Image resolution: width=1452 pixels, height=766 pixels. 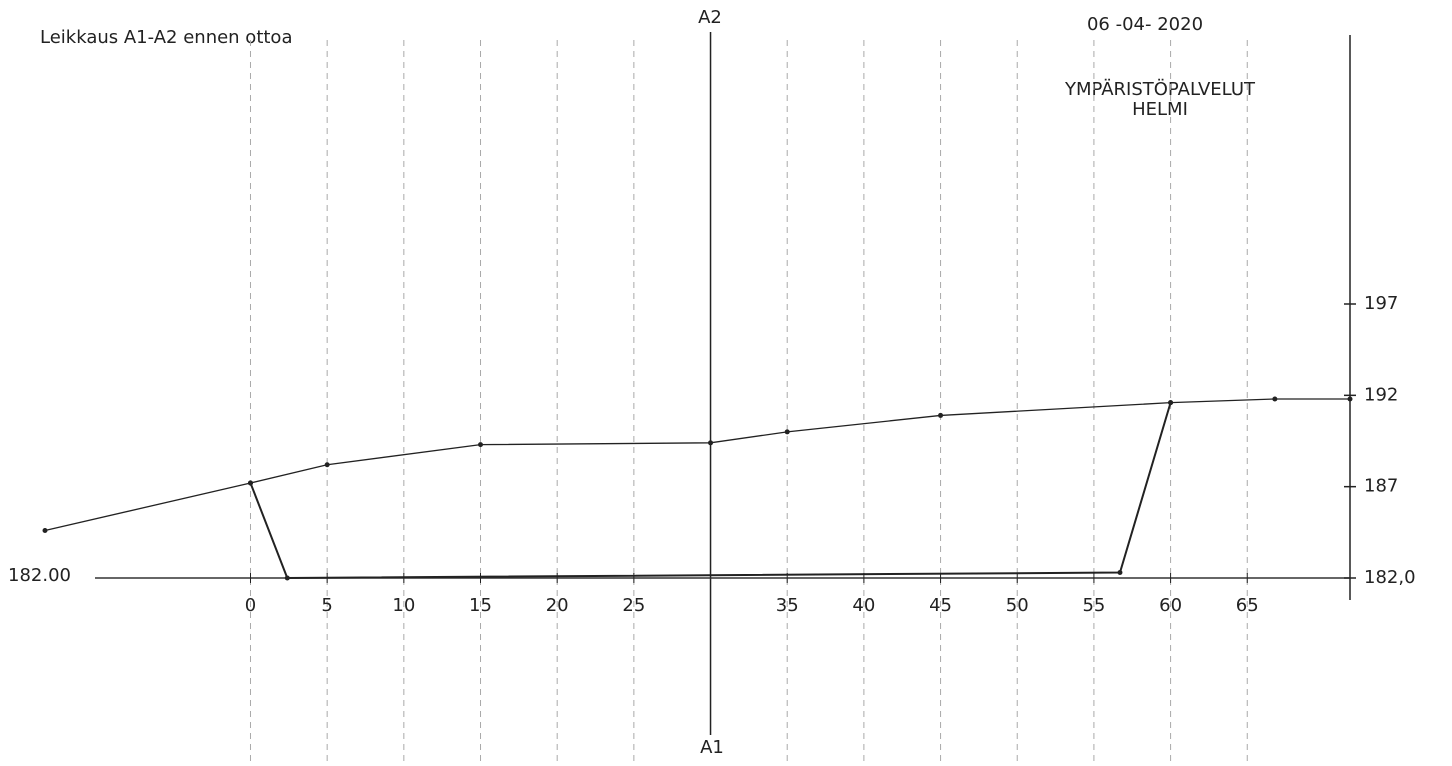 I want to click on x-tick-label: 0, so click(x=250, y=605).